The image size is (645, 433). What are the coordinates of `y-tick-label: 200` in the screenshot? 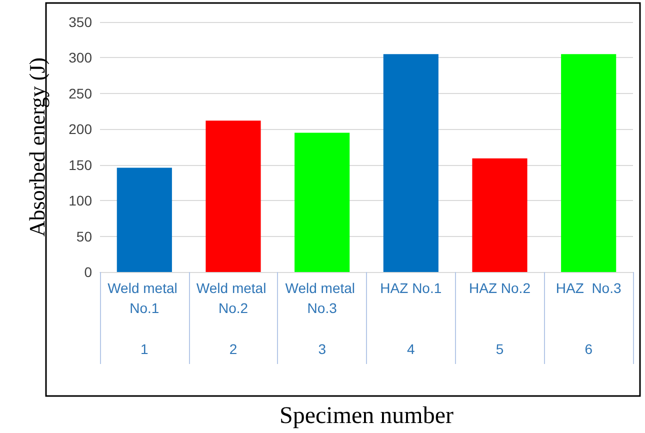 It's located at (80, 129).